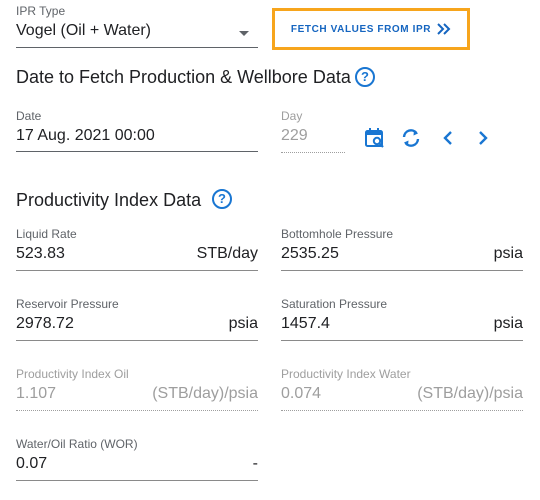 This screenshot has height=500, width=540. What do you see at coordinates (32, 463) in the screenshot?
I see `wor-input: 0.07` at bounding box center [32, 463].